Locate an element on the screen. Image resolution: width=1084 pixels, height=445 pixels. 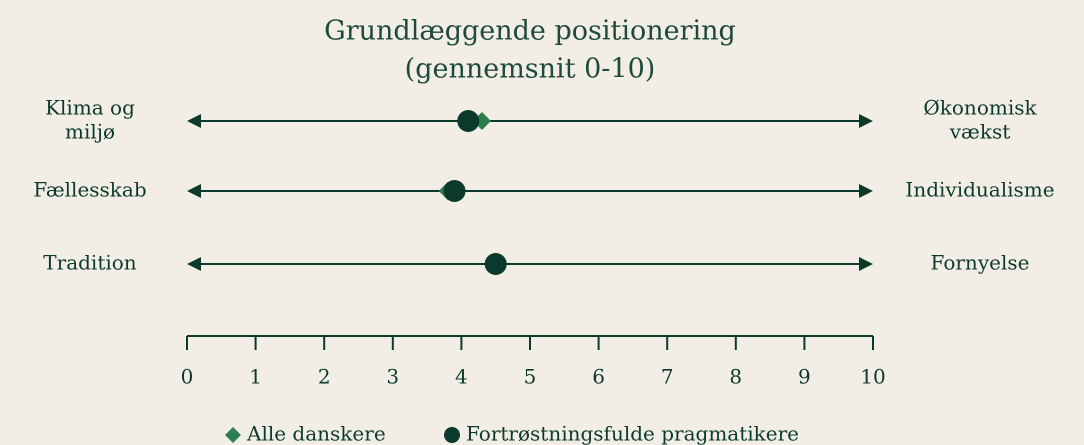
x-tick-label: 9 is located at coordinates (804, 377).